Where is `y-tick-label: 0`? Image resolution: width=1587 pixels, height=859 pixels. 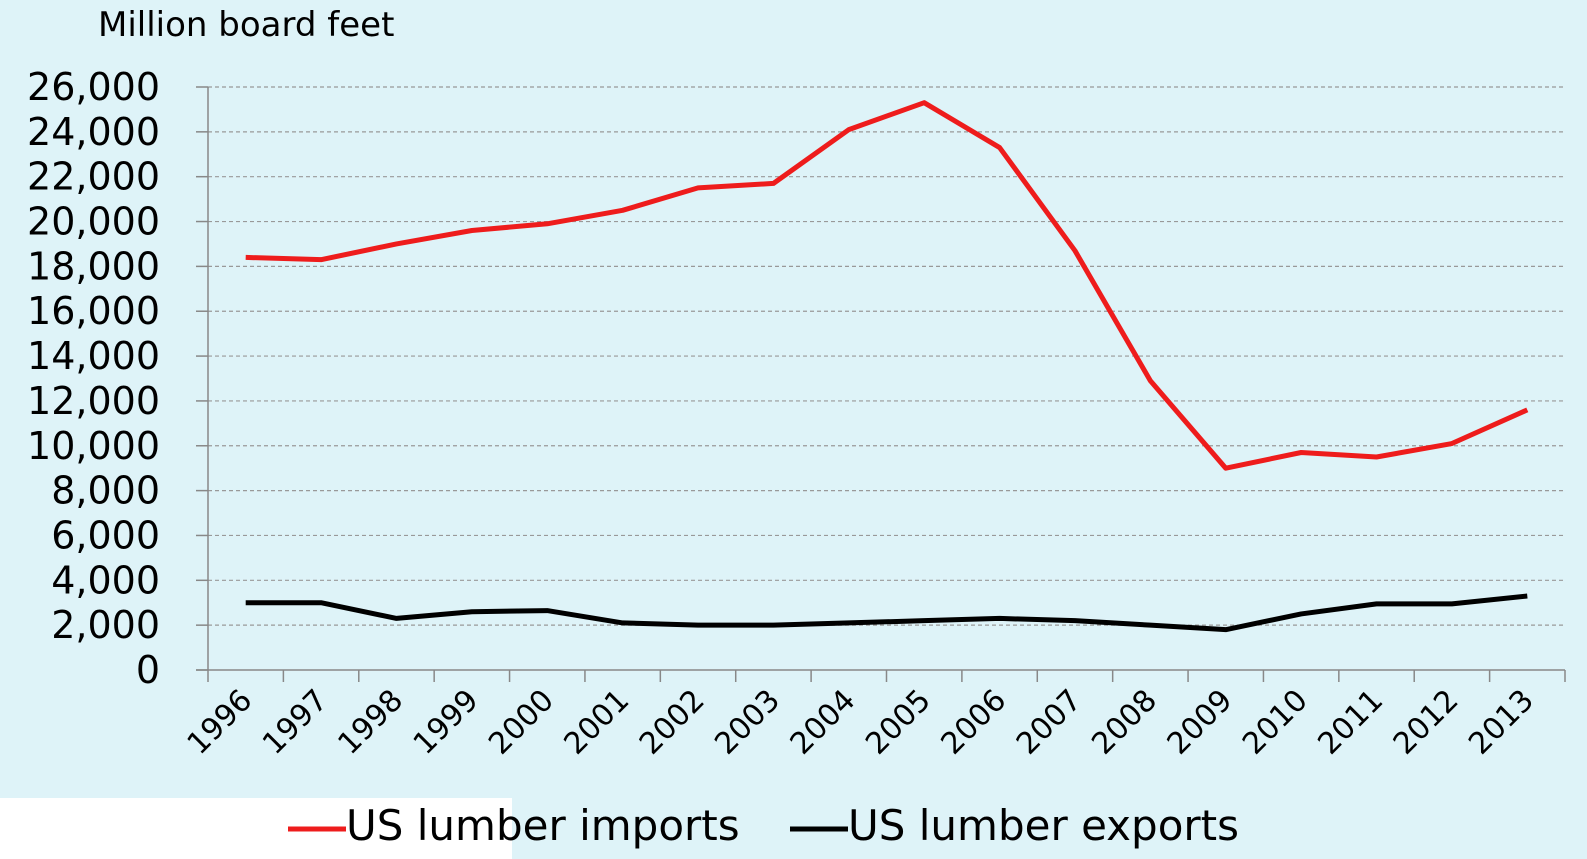
y-tick-label: 0 is located at coordinates (148, 670).